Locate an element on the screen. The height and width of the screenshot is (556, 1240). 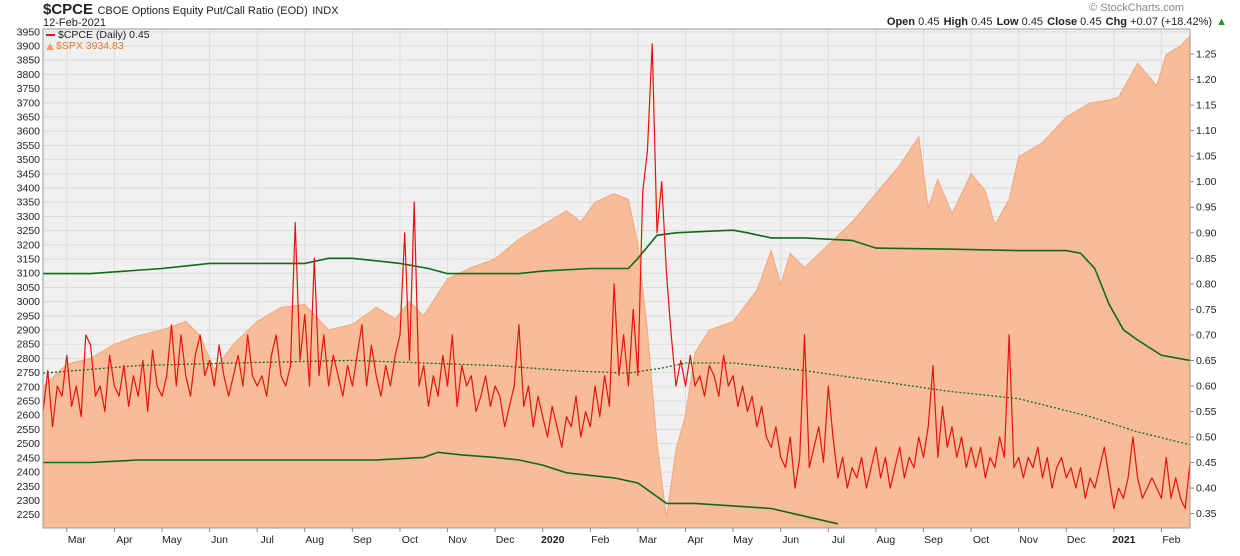
left-tick-label: 2450 is located at coordinates (29, 458).